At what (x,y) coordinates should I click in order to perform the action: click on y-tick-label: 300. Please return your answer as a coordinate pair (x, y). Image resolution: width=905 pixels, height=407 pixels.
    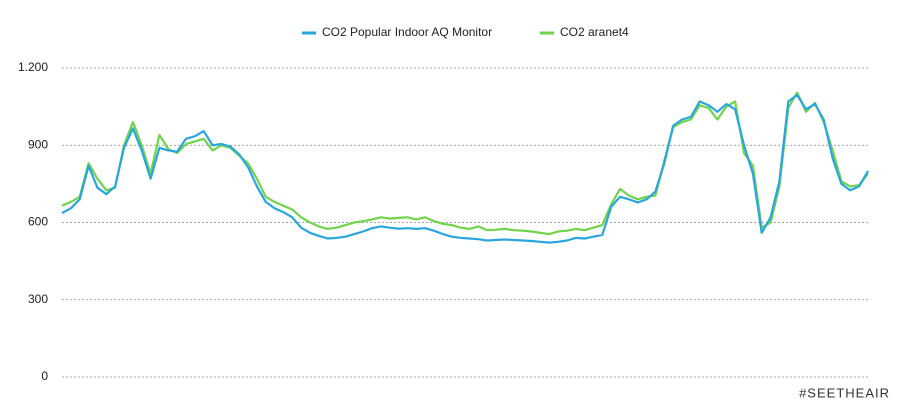
    Looking at the image, I should click on (38, 299).